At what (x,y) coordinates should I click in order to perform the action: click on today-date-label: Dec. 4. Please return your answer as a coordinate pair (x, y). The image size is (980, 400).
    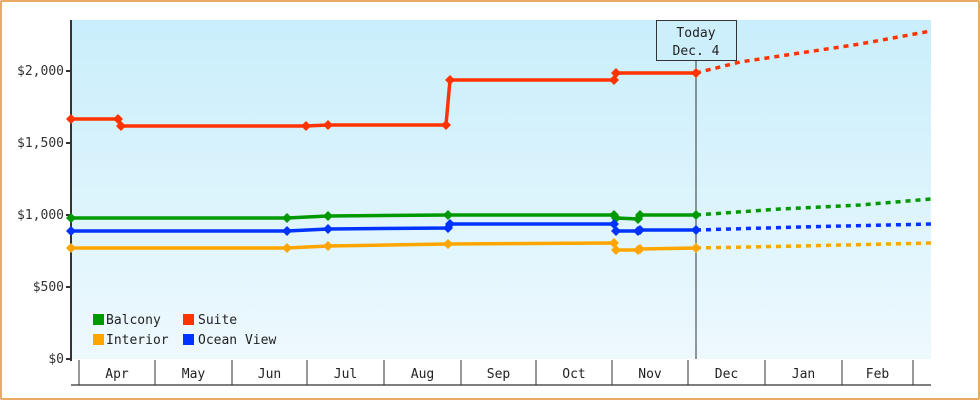
    Looking at the image, I should click on (696, 51).